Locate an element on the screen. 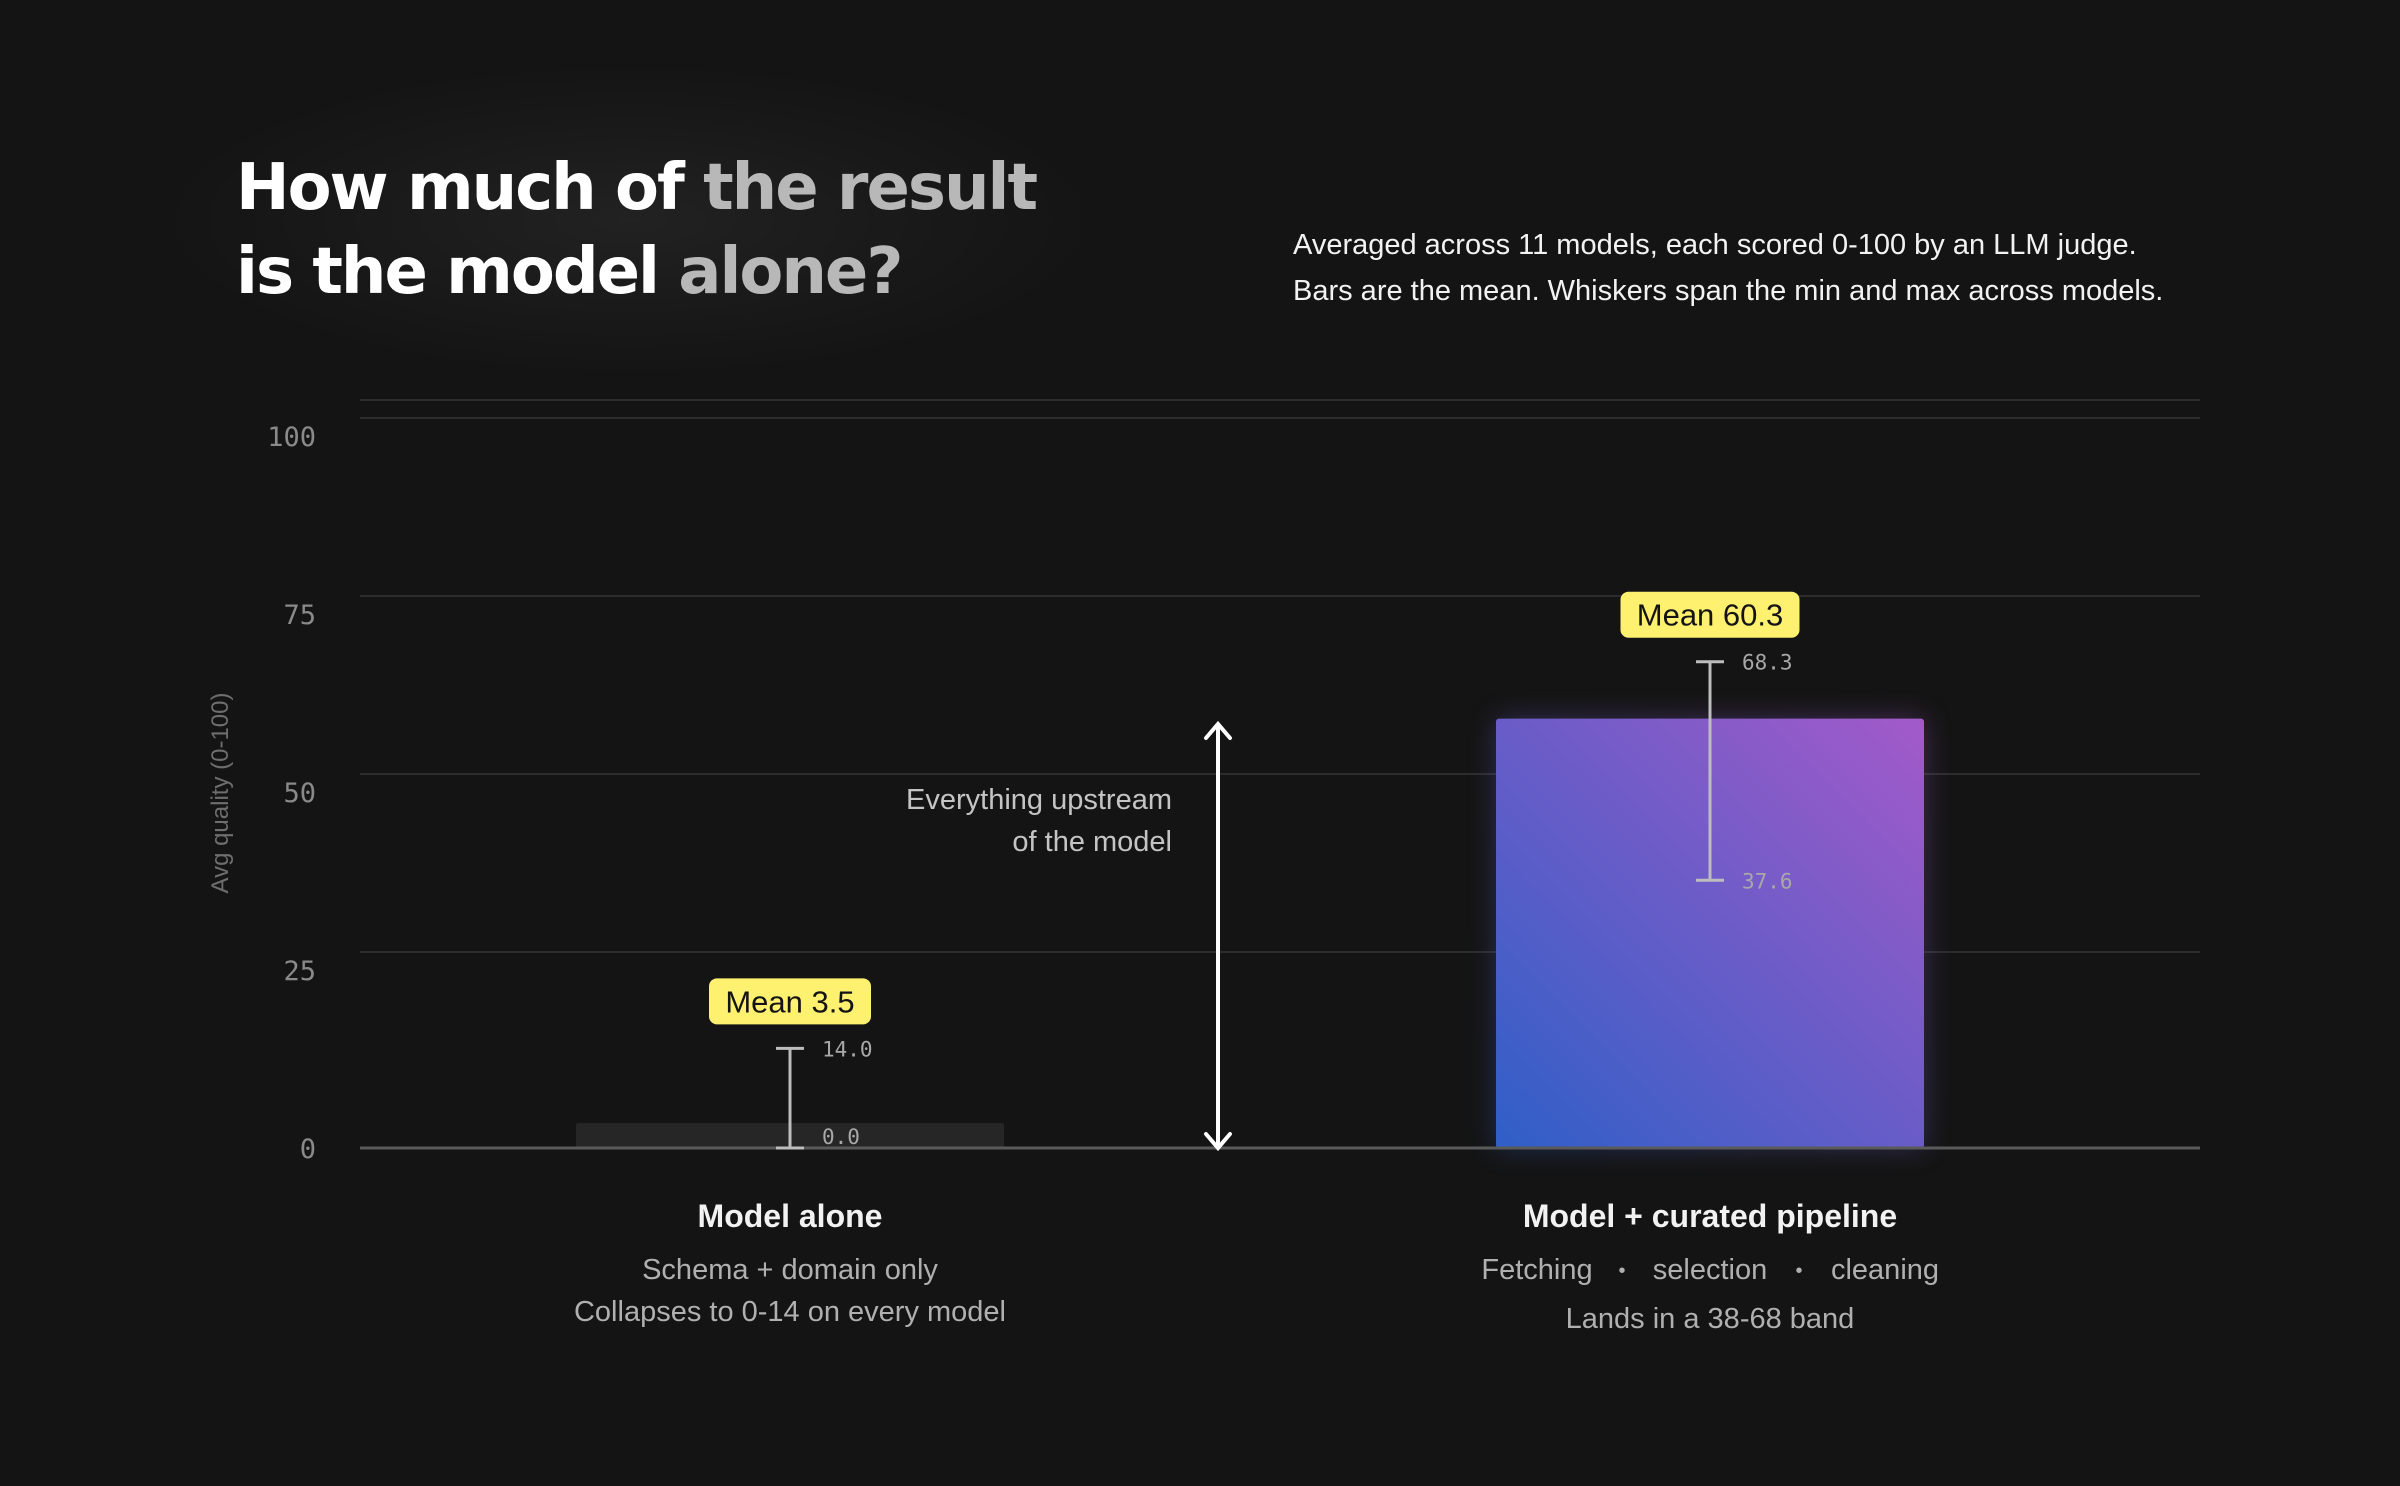  caption-item: cleaning is located at coordinates (1885, 1270).